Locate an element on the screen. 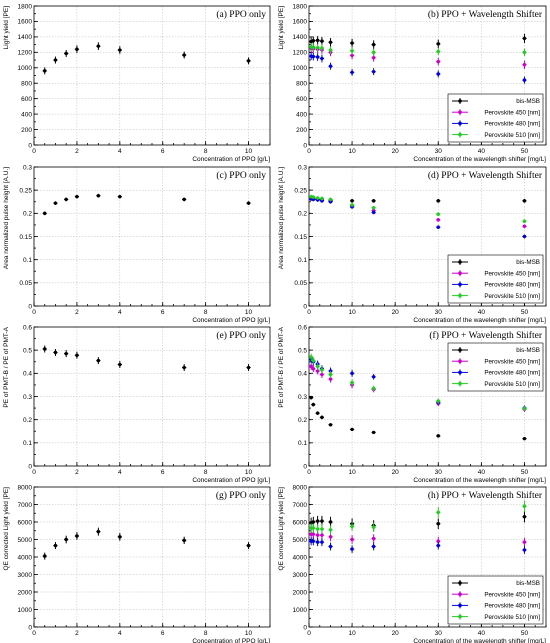 This screenshot has height=643, width=550. y-tick-label: 800 is located at coordinates (301, 84).